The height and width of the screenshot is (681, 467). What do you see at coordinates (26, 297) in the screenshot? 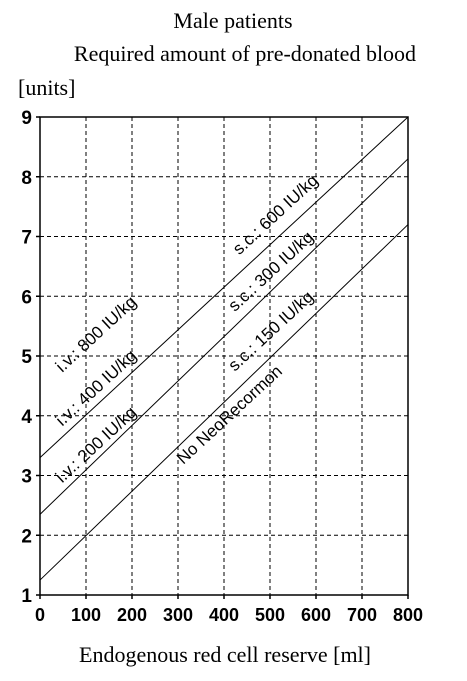
I see `y-tick-label: 6` at bounding box center [26, 297].